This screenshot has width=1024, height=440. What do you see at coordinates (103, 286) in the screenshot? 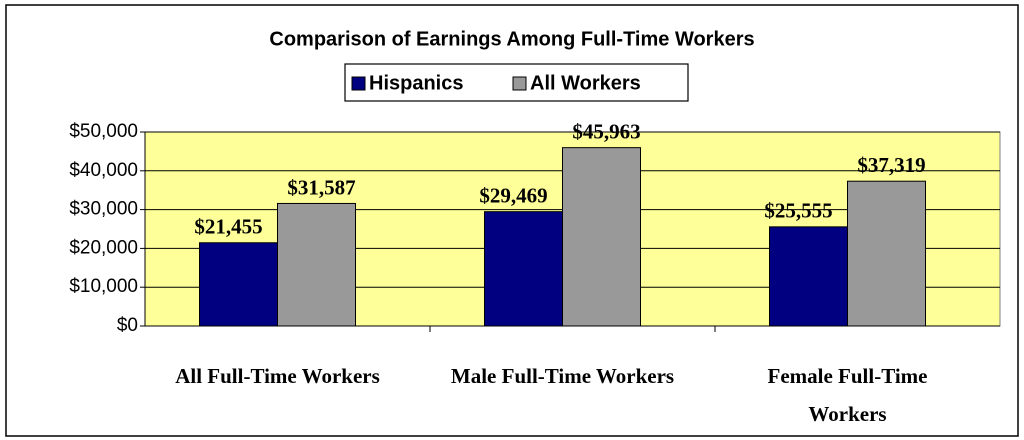
I see `y-tick-label: $10,000` at bounding box center [103, 286].